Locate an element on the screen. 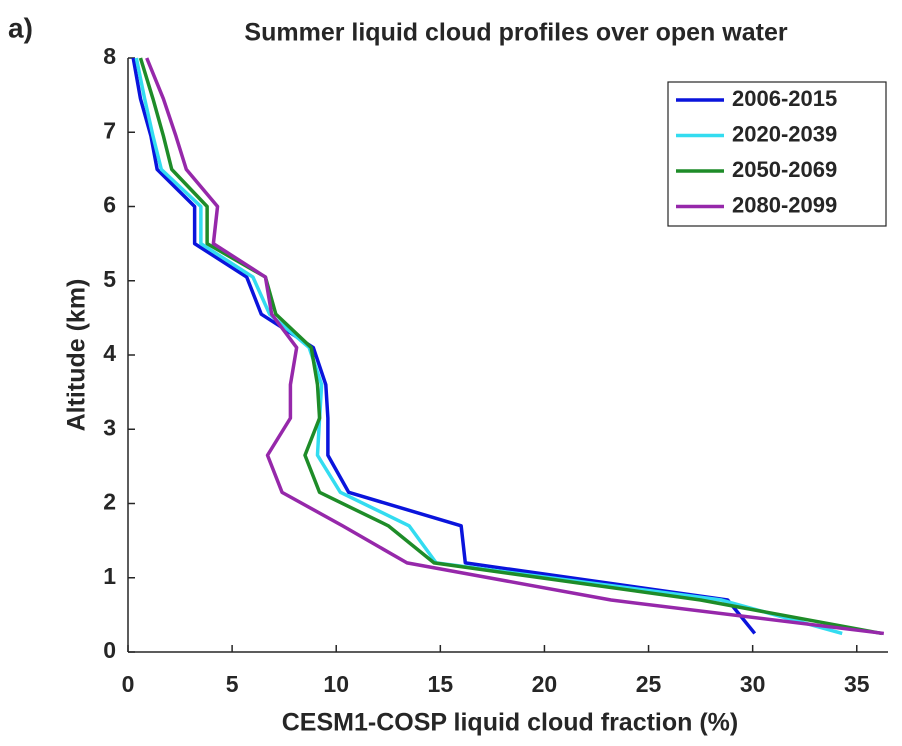 The width and height of the screenshot is (902, 746). x-tick-label: 15 is located at coordinates (441, 684).